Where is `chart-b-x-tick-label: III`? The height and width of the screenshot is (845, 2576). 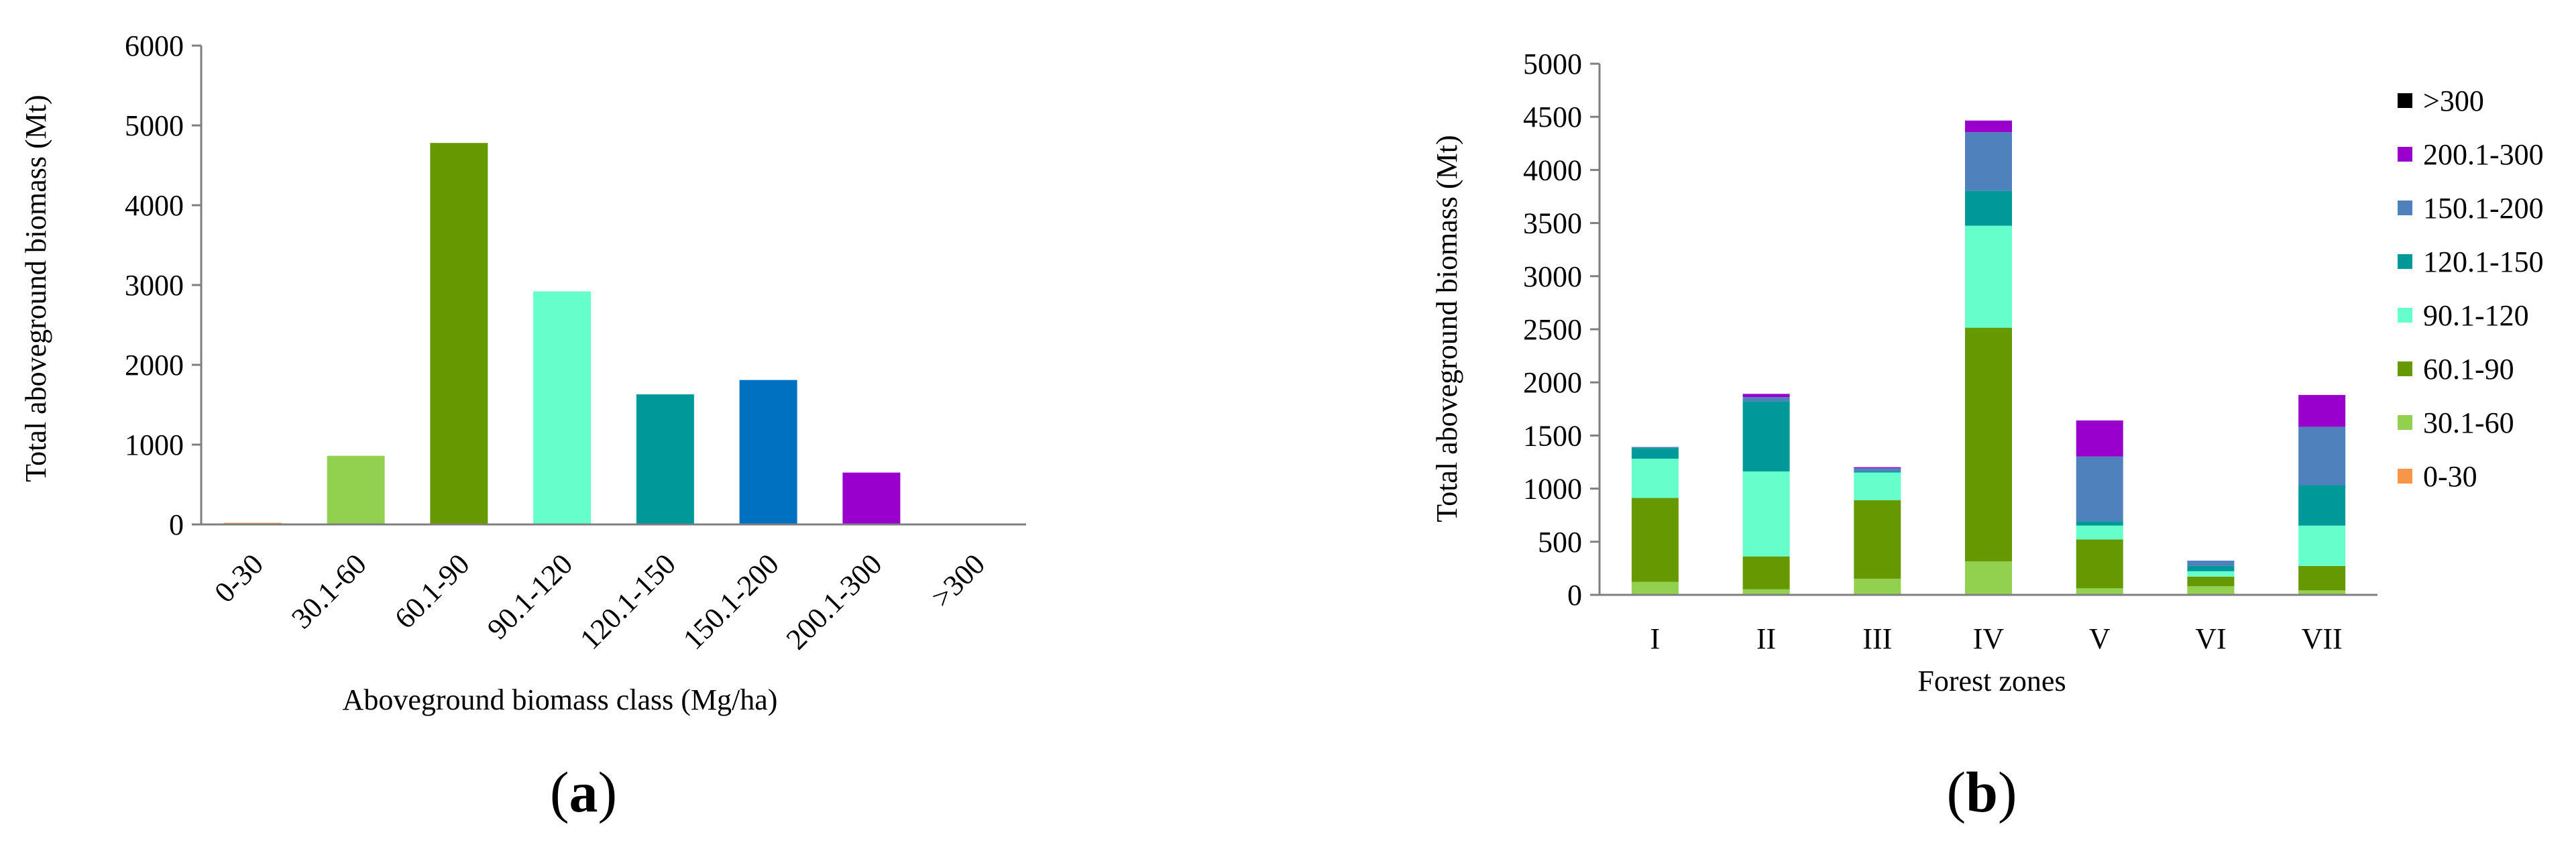 chart-b-x-tick-label: III is located at coordinates (1877, 638).